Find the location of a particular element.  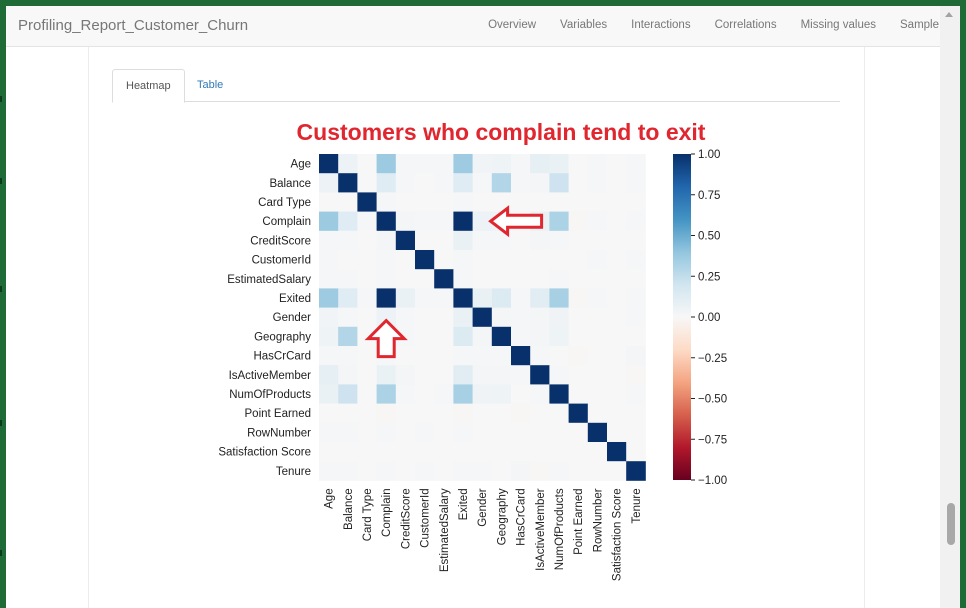

x-tick-label: Age is located at coordinates (330, 498).